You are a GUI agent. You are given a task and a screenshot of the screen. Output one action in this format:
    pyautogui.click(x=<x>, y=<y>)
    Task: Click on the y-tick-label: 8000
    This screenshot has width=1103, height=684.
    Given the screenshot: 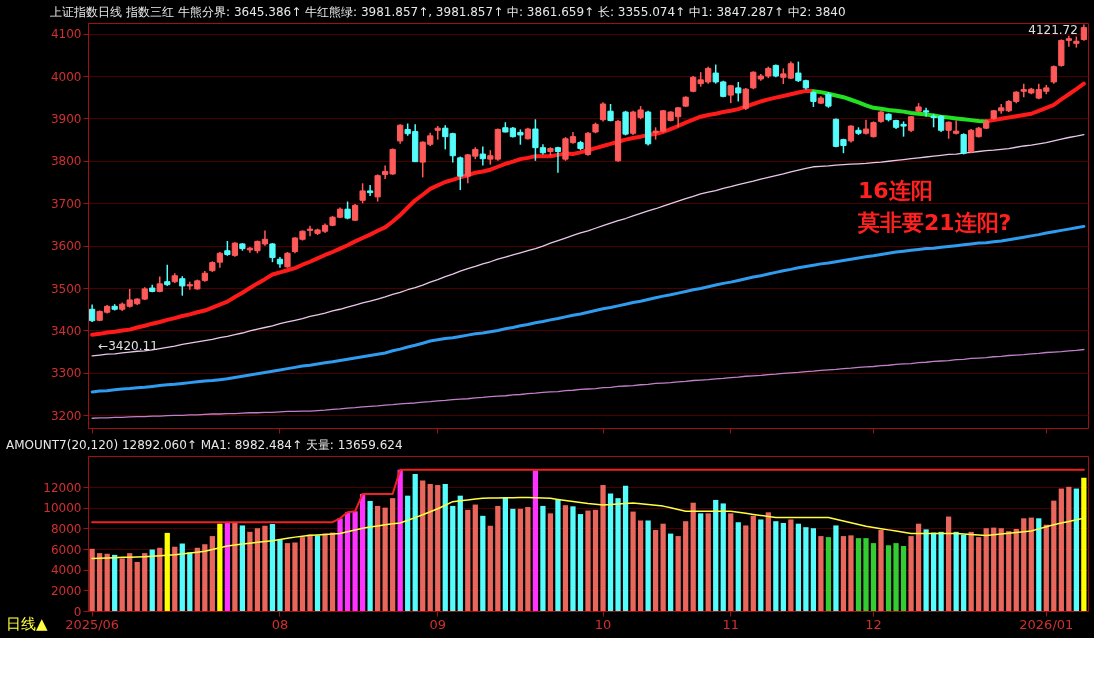 What is the action you would take?
    pyautogui.click(x=66, y=528)
    